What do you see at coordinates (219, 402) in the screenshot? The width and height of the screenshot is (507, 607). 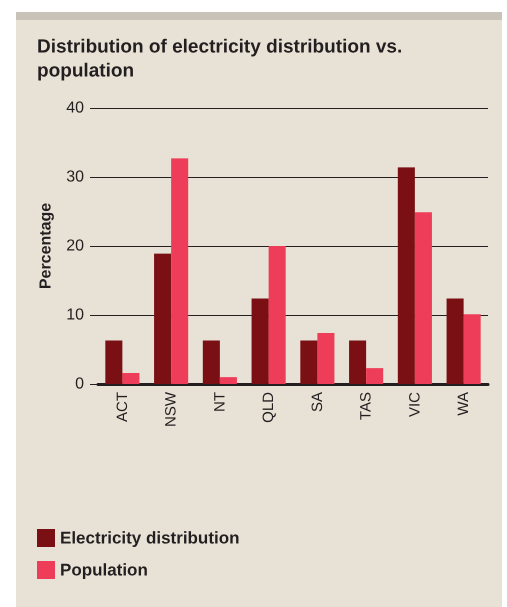 I see `x-tick-label: NT` at bounding box center [219, 402].